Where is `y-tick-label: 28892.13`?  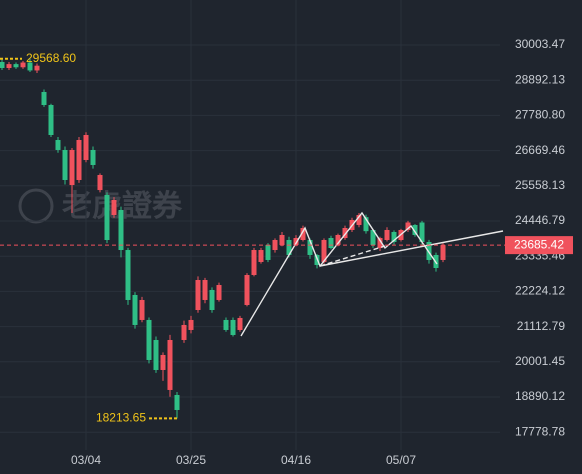 y-tick-label: 28892.13 is located at coordinates (540, 79).